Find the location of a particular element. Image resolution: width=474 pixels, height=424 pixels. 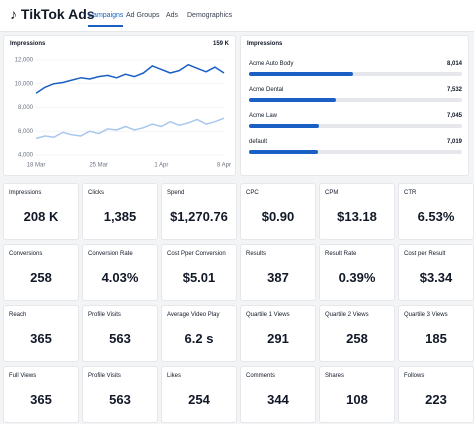

kpi-value: $5.01 is located at coordinates (199, 277).